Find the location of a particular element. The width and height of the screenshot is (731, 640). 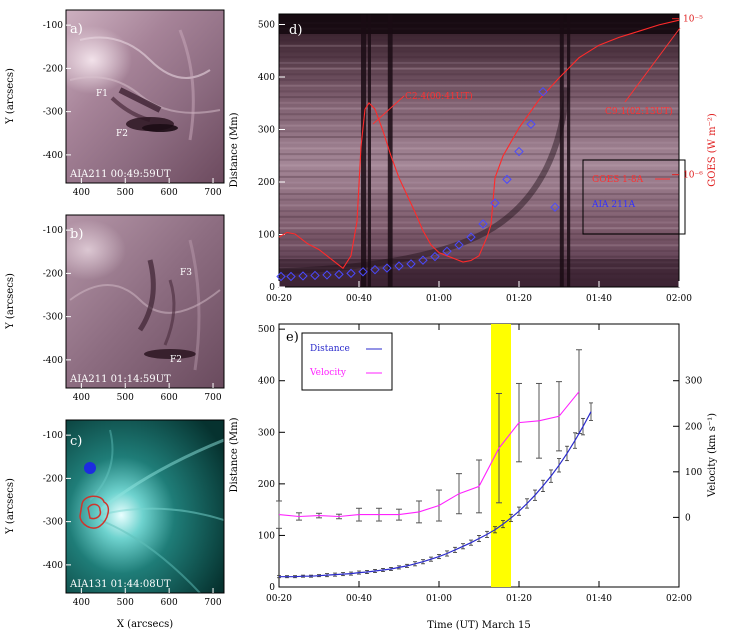

panel-b-caption: AIA211 01:14:59UT is located at coordinates (120, 379).